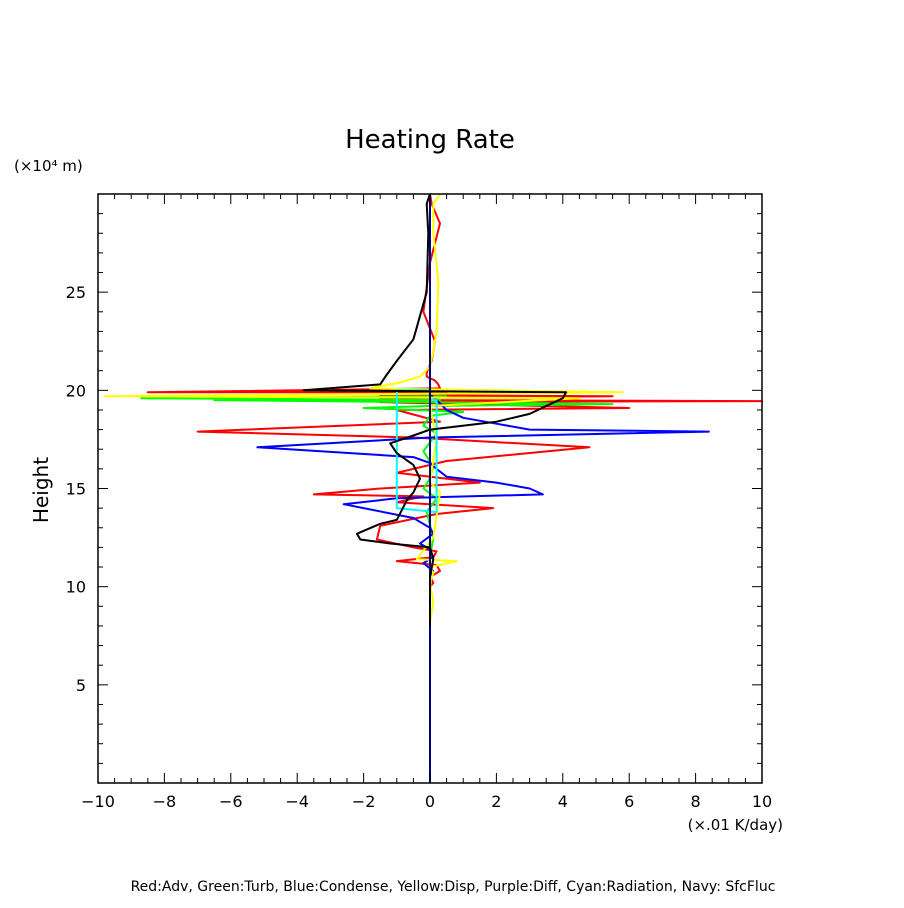  I want to click on x-tick-label: 6, so click(629, 801).